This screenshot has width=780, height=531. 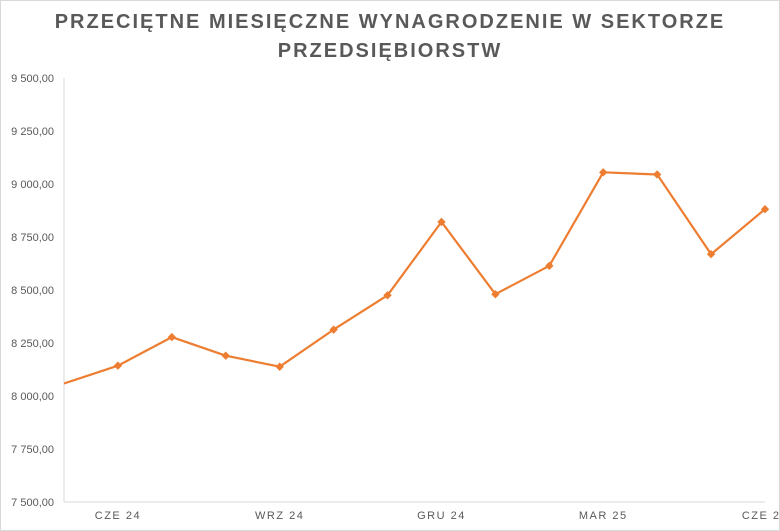 What do you see at coordinates (279, 516) in the screenshot?
I see `x-tick-label: WRZ 24` at bounding box center [279, 516].